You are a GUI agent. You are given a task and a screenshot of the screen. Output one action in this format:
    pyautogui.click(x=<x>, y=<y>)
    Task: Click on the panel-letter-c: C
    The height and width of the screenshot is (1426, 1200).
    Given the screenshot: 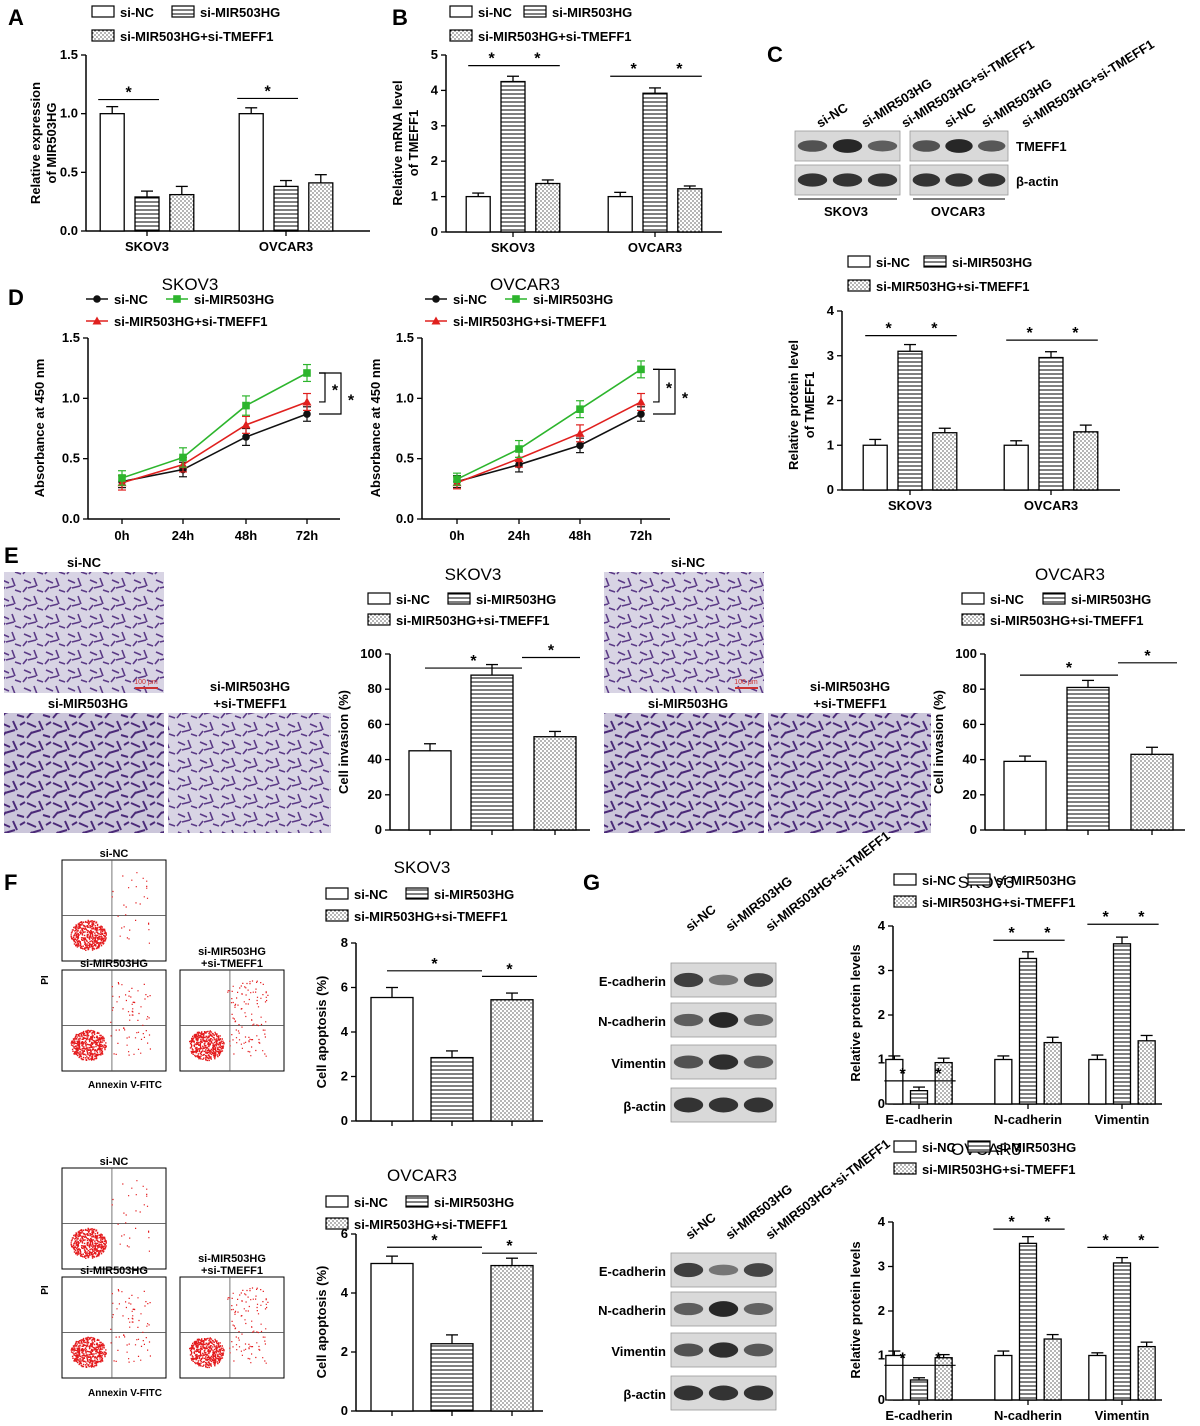 What is the action you would take?
    pyautogui.click(x=775, y=54)
    